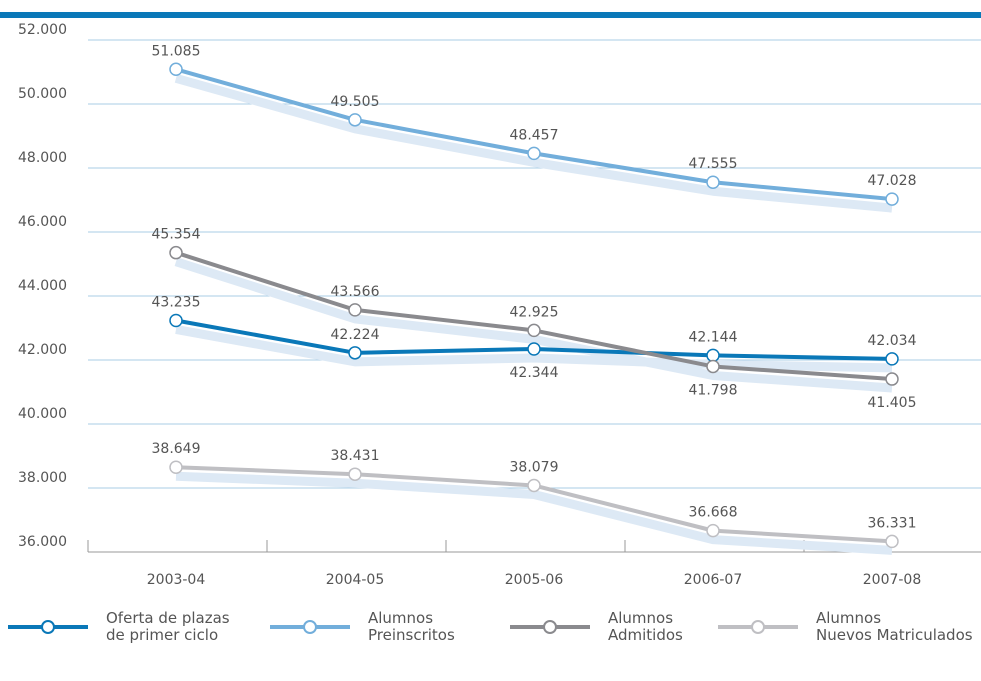 The image size is (981, 681). What do you see at coordinates (894, 626) in the screenshot?
I see `legend-label-matriculados: Alumnos Nuevos Matriculados` at bounding box center [894, 626].